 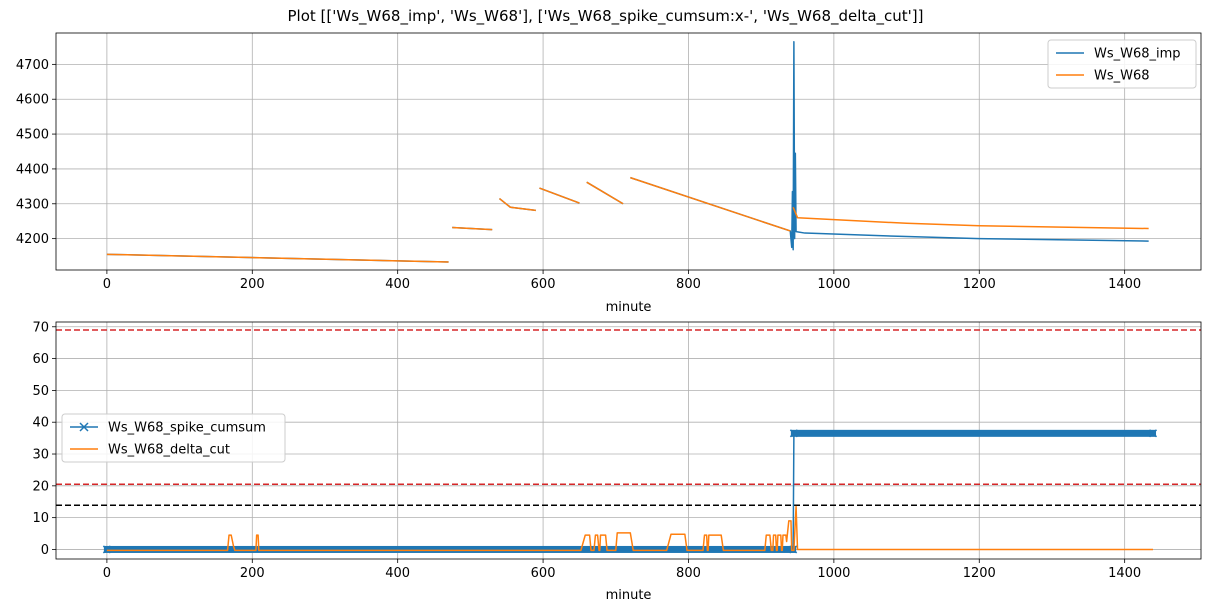 I want to click on y-tick-label: 4700, so click(x=32, y=65).